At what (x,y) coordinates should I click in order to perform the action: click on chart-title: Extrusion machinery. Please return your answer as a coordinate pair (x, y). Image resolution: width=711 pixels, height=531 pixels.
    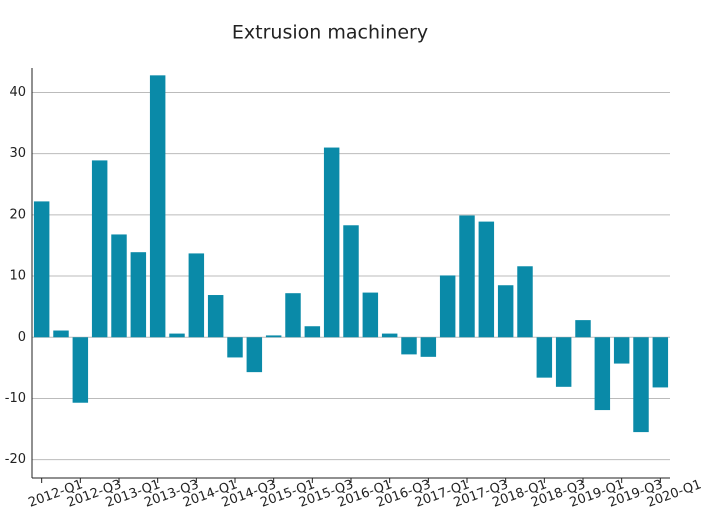
    Looking at the image, I should click on (330, 33).